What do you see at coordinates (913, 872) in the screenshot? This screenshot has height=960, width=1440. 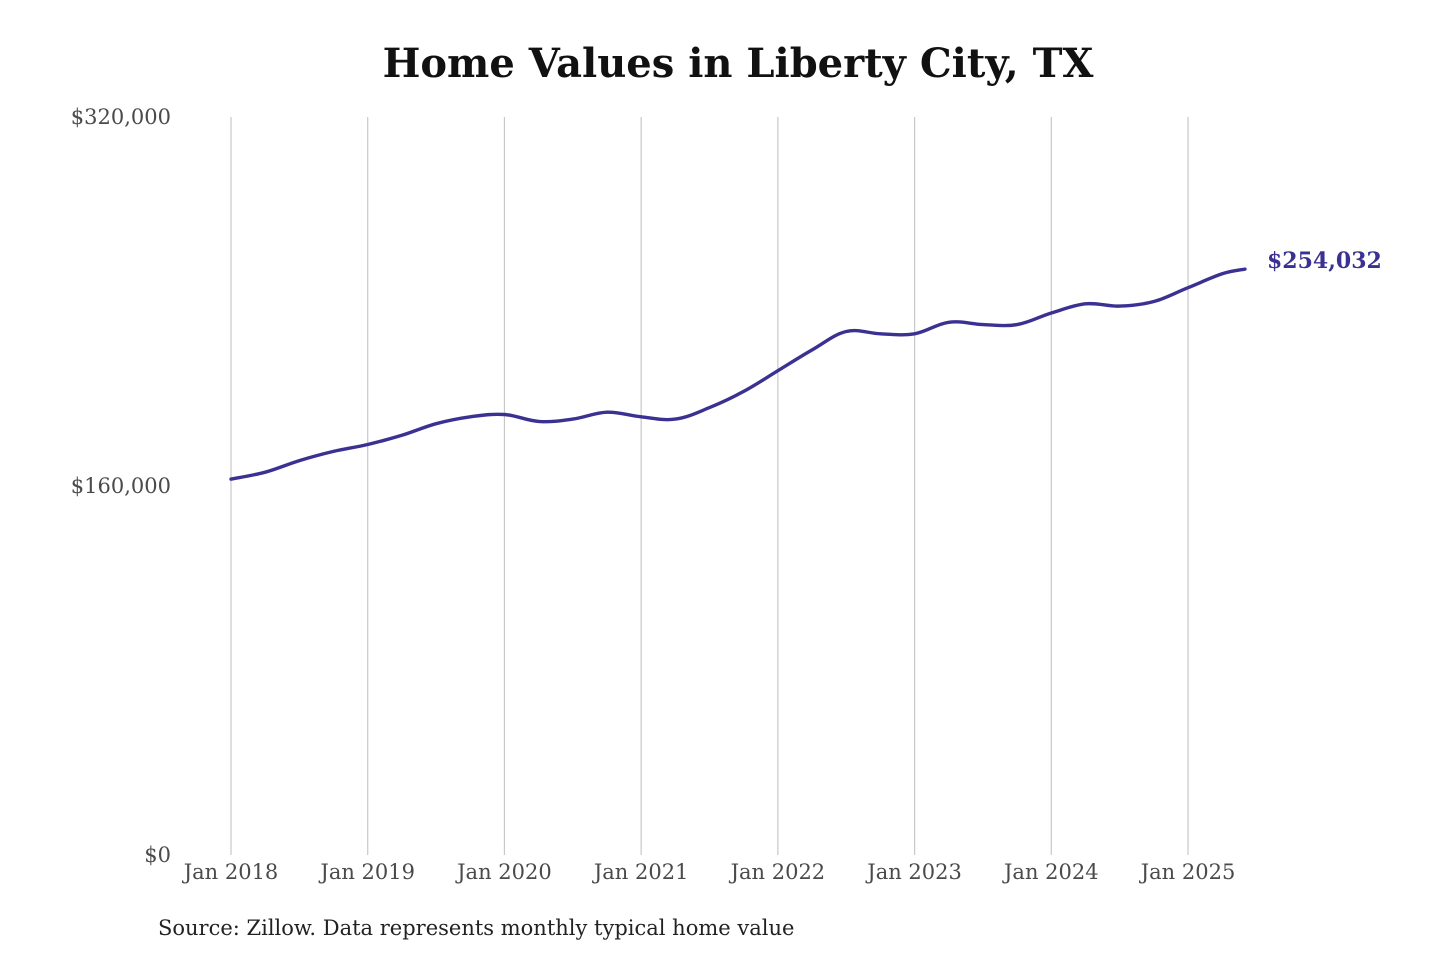 I see `x-tick-label: Jan 2023` at bounding box center [913, 872].